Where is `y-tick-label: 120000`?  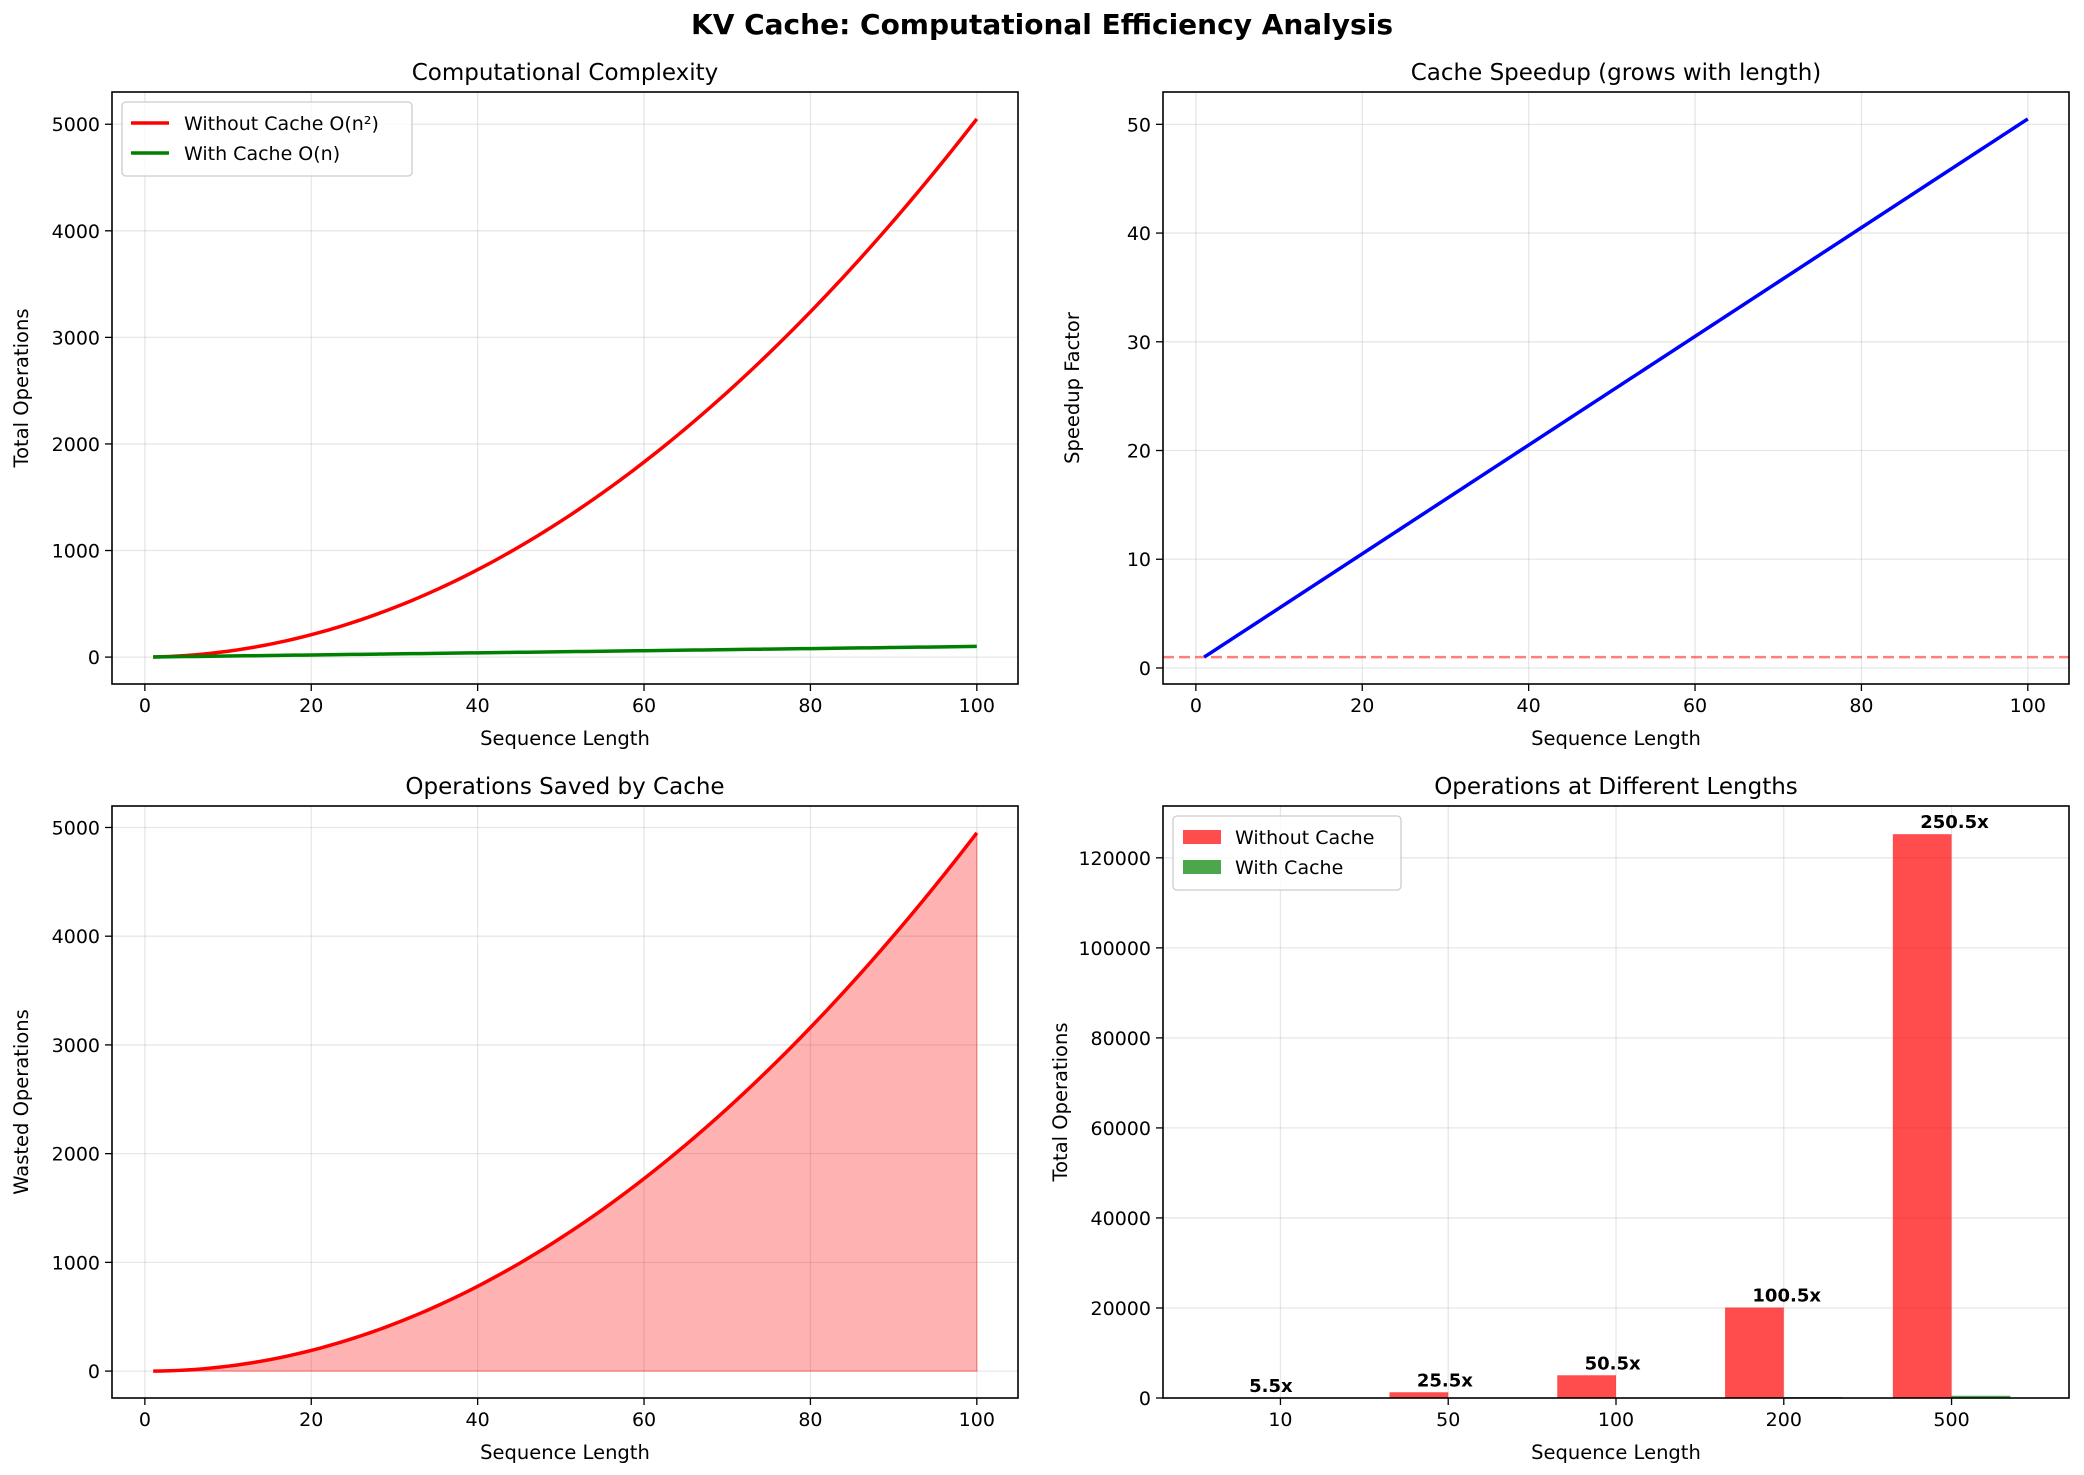
y-tick-label: 120000 is located at coordinates (1114, 859).